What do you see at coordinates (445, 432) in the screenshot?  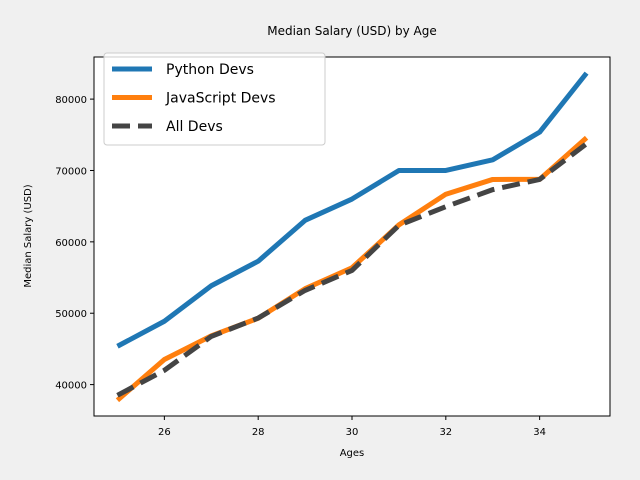 I see `x-tick-label: 32` at bounding box center [445, 432].